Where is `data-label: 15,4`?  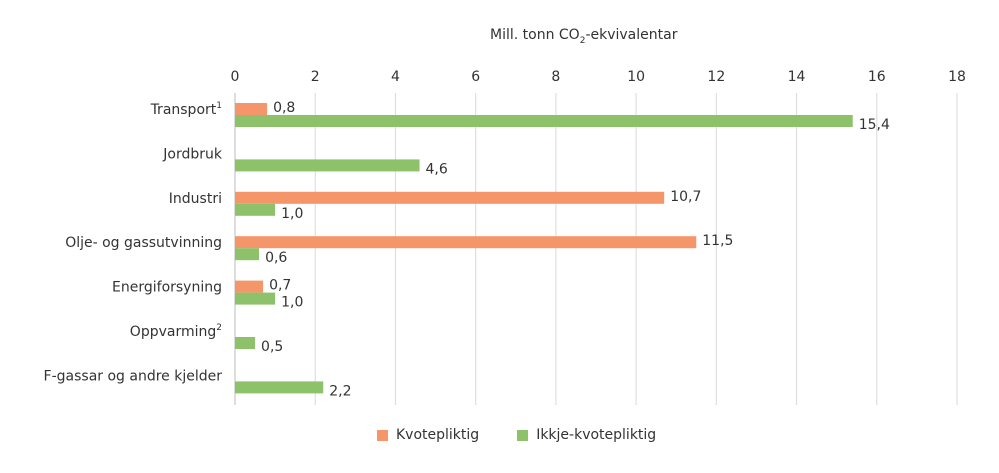
data-label: 15,4 is located at coordinates (874, 125).